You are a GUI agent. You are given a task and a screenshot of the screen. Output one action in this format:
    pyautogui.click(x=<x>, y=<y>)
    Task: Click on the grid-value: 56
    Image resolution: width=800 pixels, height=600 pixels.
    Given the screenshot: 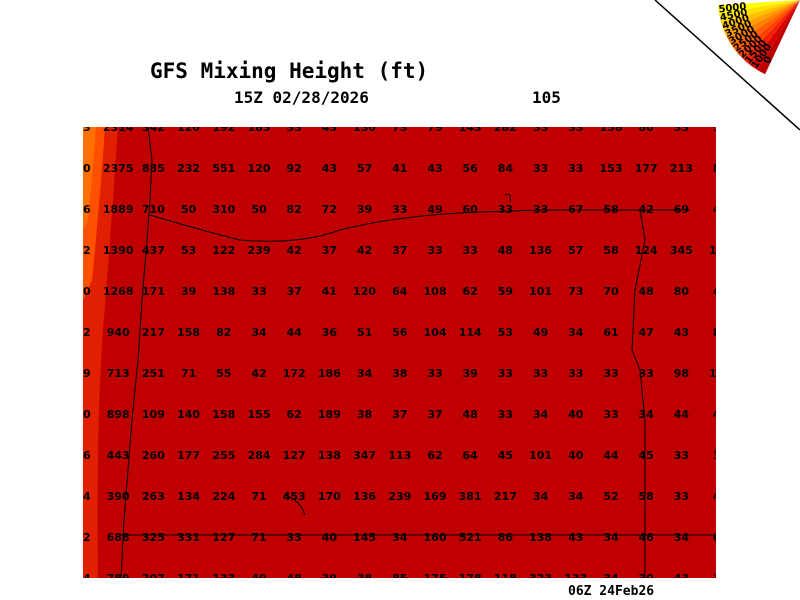 What is the action you would take?
    pyautogui.click(x=400, y=332)
    